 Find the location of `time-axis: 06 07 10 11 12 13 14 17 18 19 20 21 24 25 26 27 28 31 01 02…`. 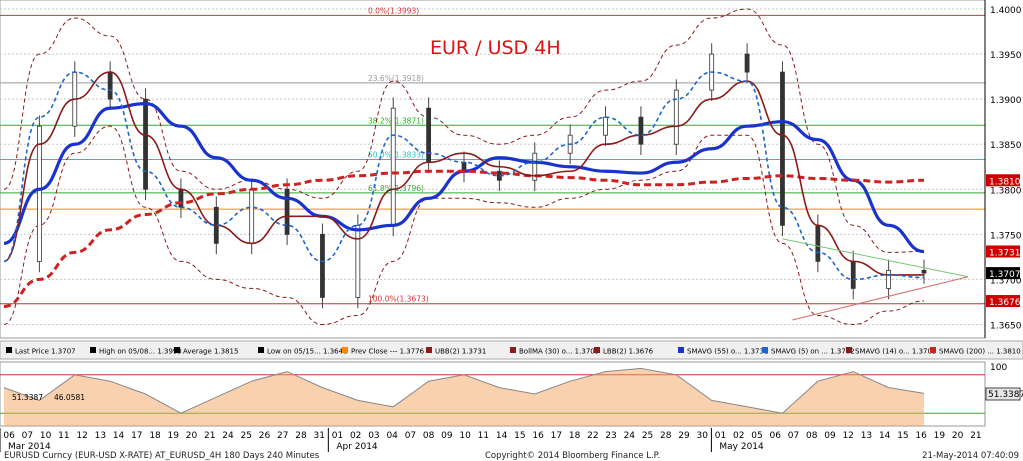

time-axis: 06 07 10 11 12 13 14 17 18 19 20 21 24 25 26 27 28 31 01 02… is located at coordinates (491, 440).